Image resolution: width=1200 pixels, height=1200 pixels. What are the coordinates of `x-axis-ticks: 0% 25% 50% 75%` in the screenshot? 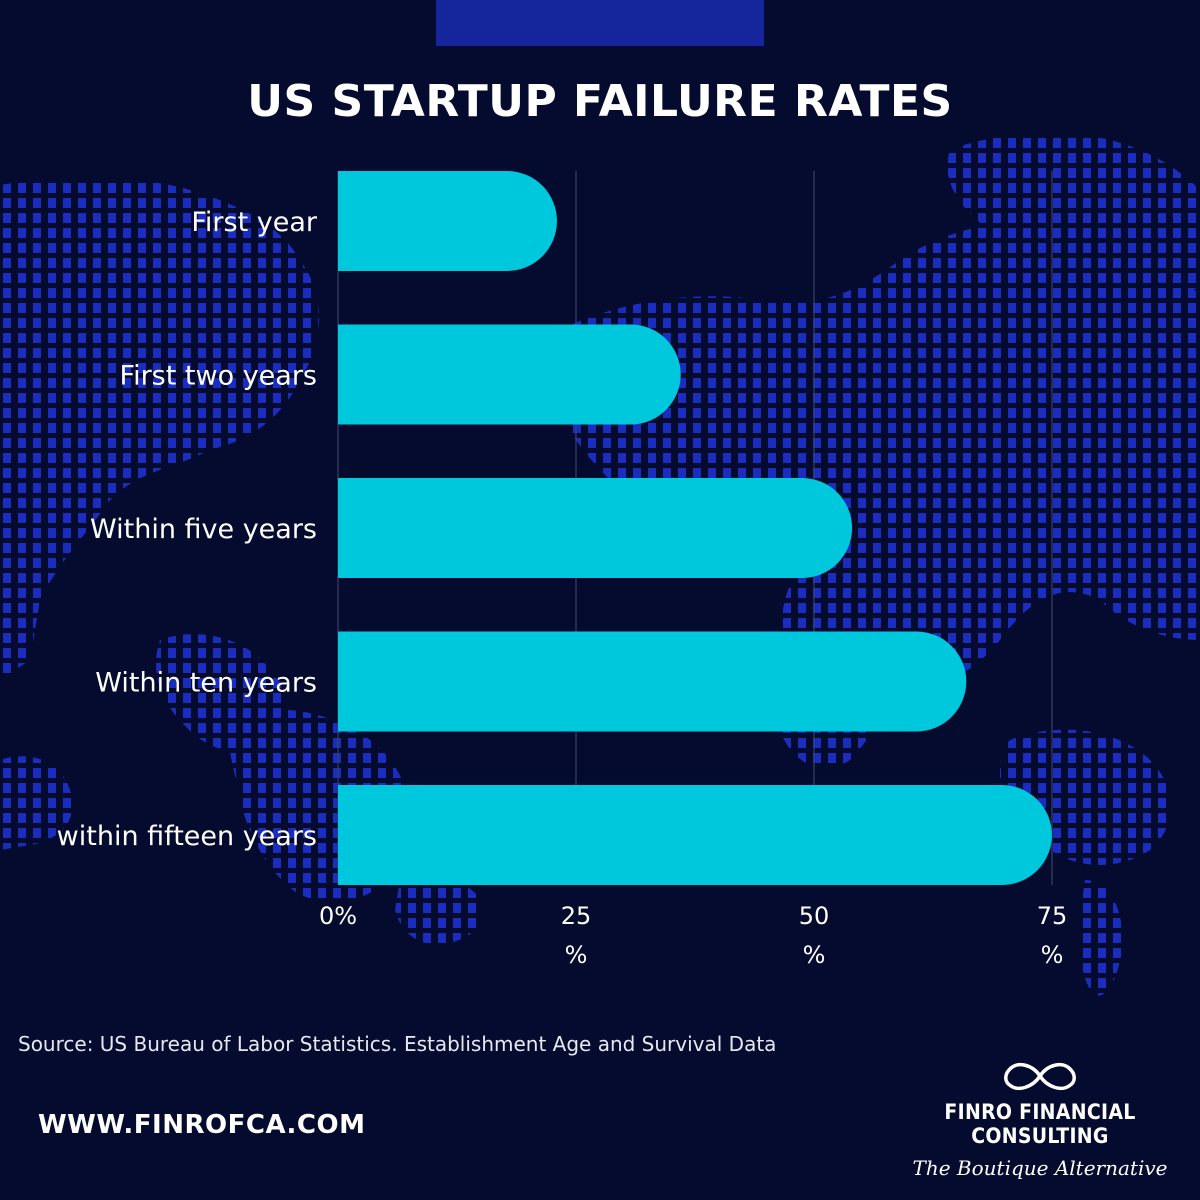 It's located at (693, 935).